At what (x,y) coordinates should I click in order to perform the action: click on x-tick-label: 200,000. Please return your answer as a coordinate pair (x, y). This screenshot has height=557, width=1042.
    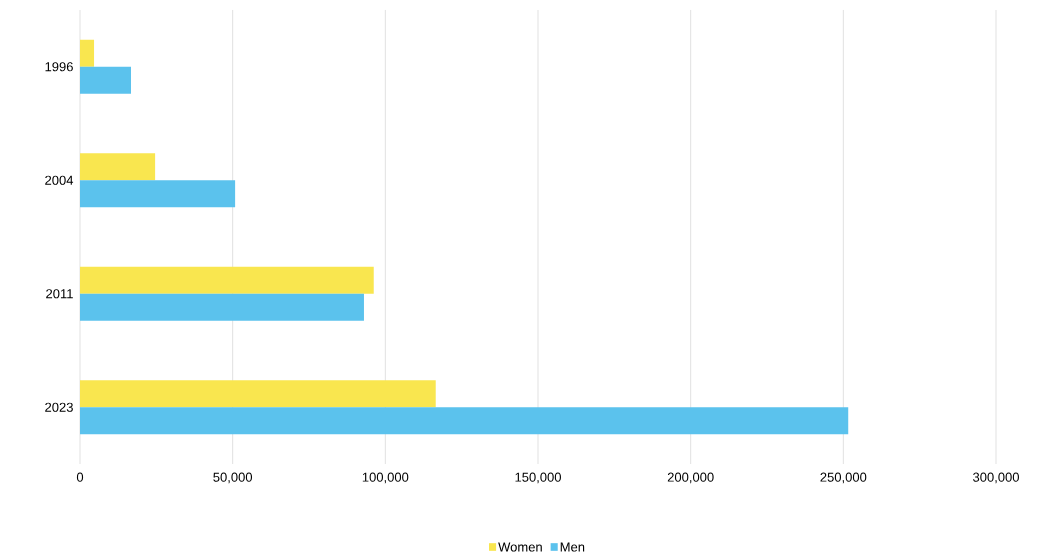
    Looking at the image, I should click on (690, 478).